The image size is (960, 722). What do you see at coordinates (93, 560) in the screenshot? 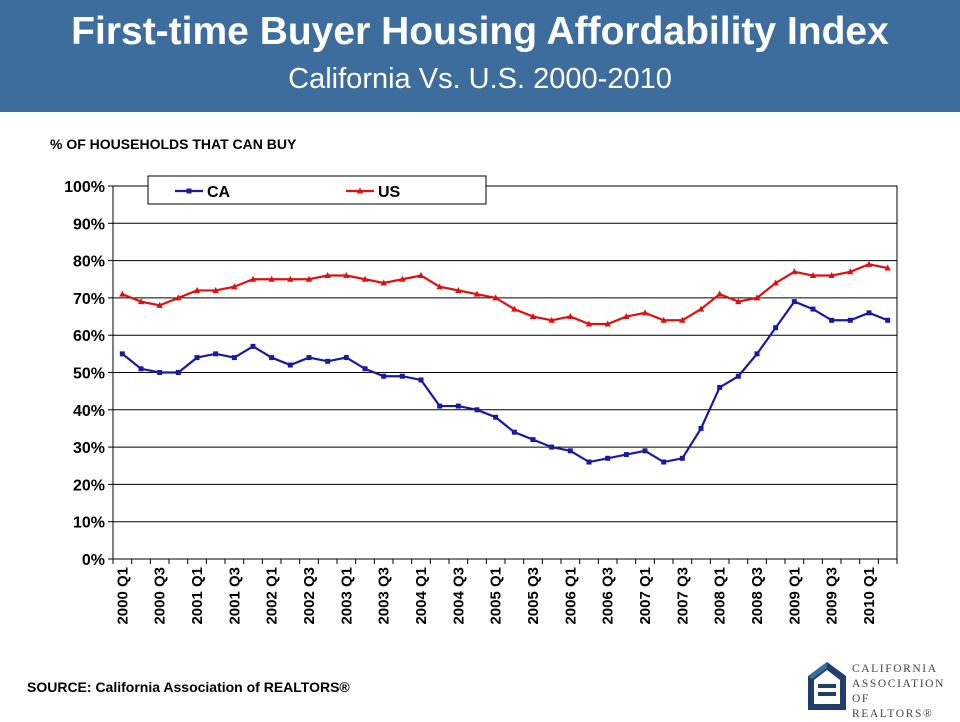
I see `y-tick-label: 0%` at bounding box center [93, 560].